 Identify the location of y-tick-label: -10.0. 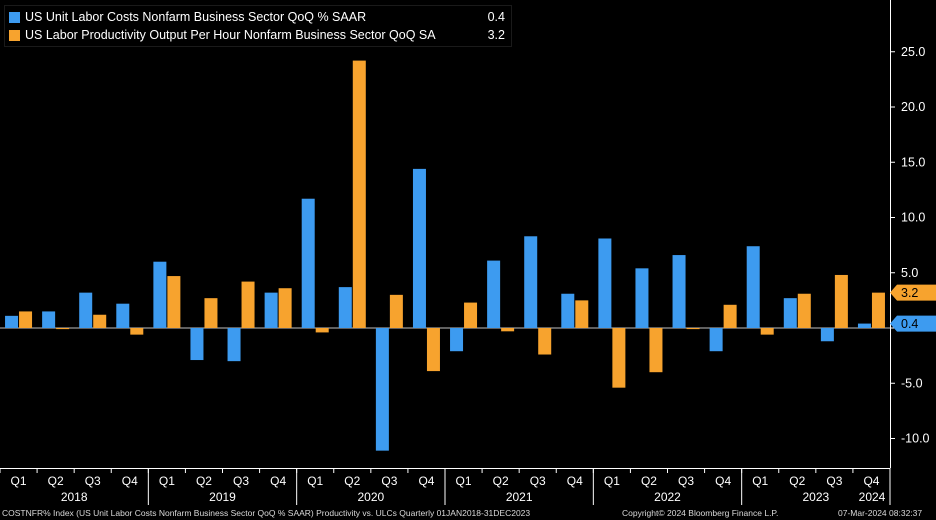
(915, 439).